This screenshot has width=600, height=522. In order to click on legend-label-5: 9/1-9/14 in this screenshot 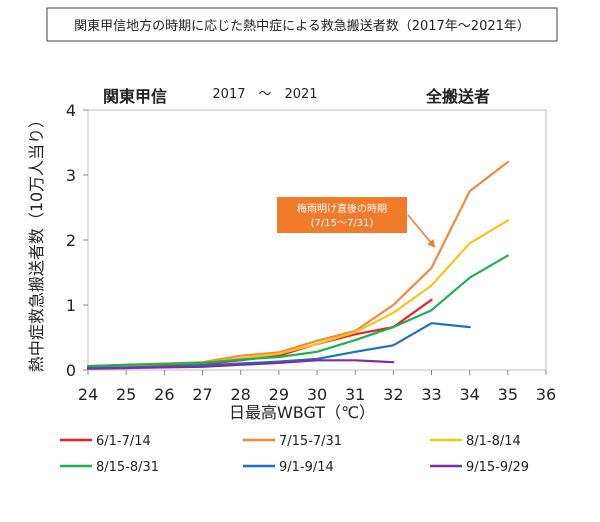, I will do `click(306, 467)`.